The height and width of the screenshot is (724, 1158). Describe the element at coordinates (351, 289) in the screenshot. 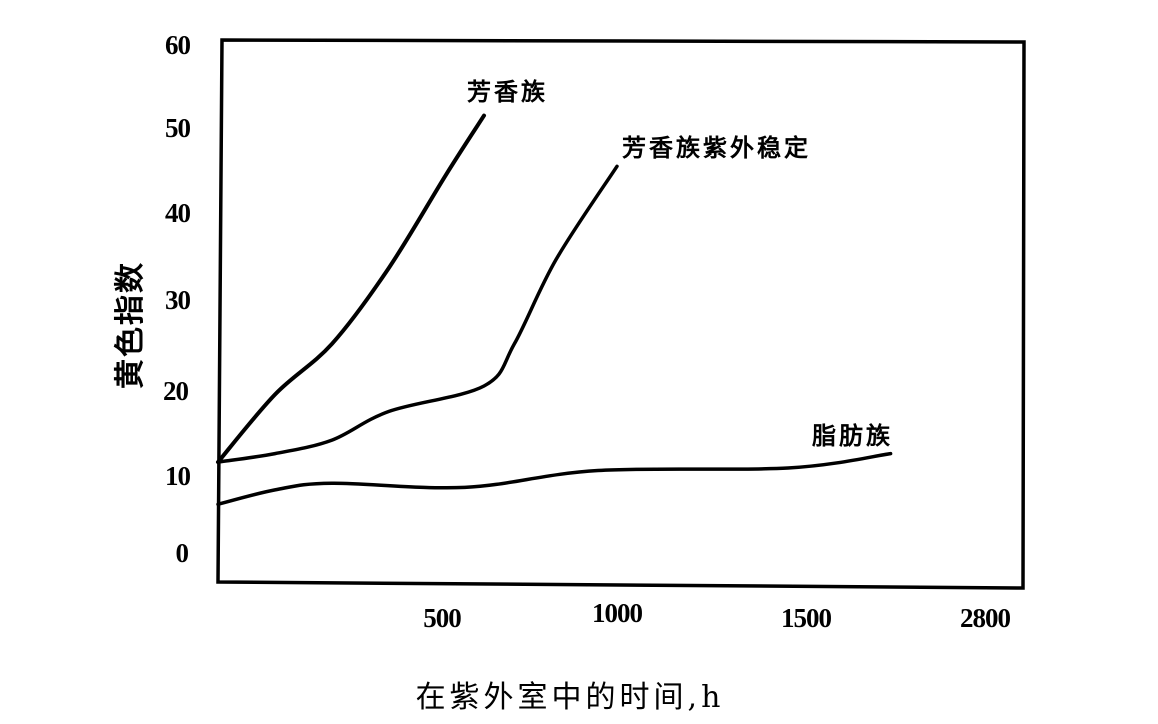

I see `series-line-aromatic` at that location.